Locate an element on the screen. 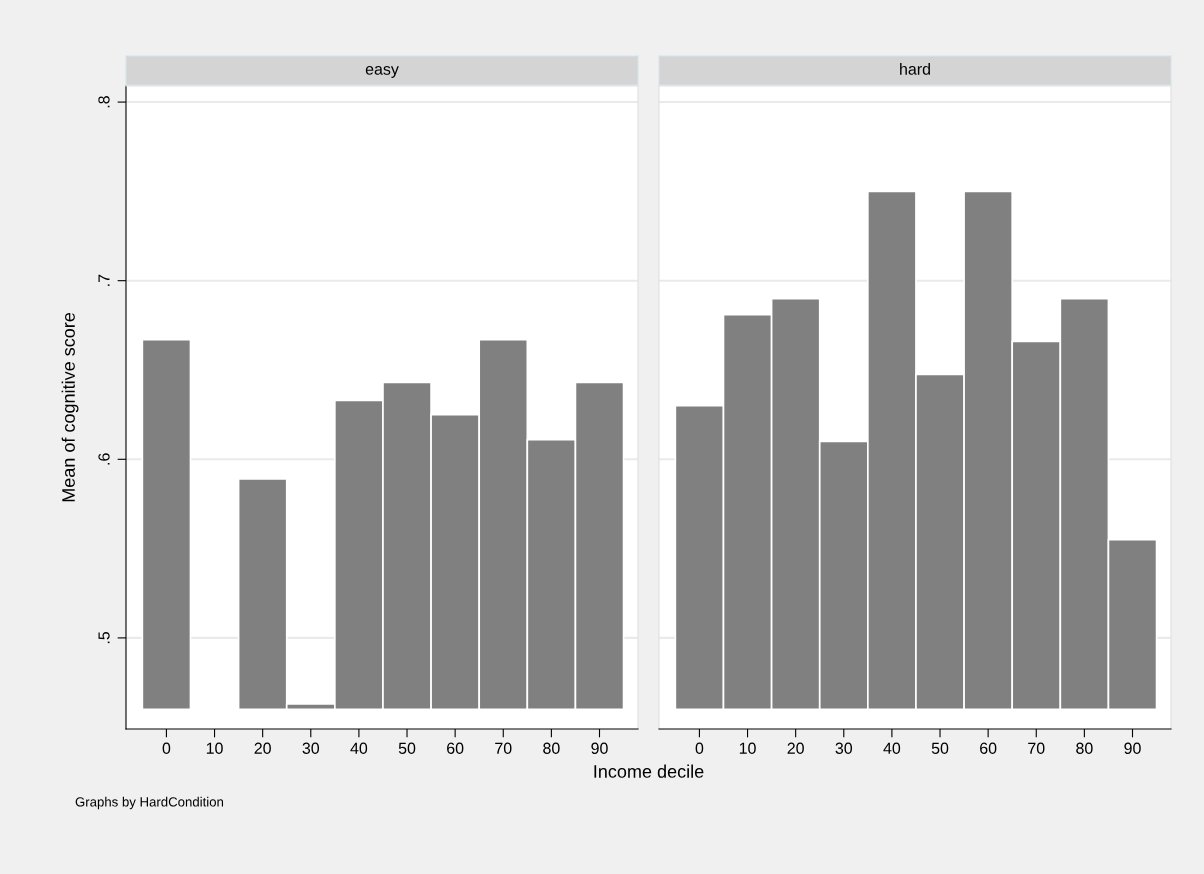  chart-title: hard is located at coordinates (915, 69).